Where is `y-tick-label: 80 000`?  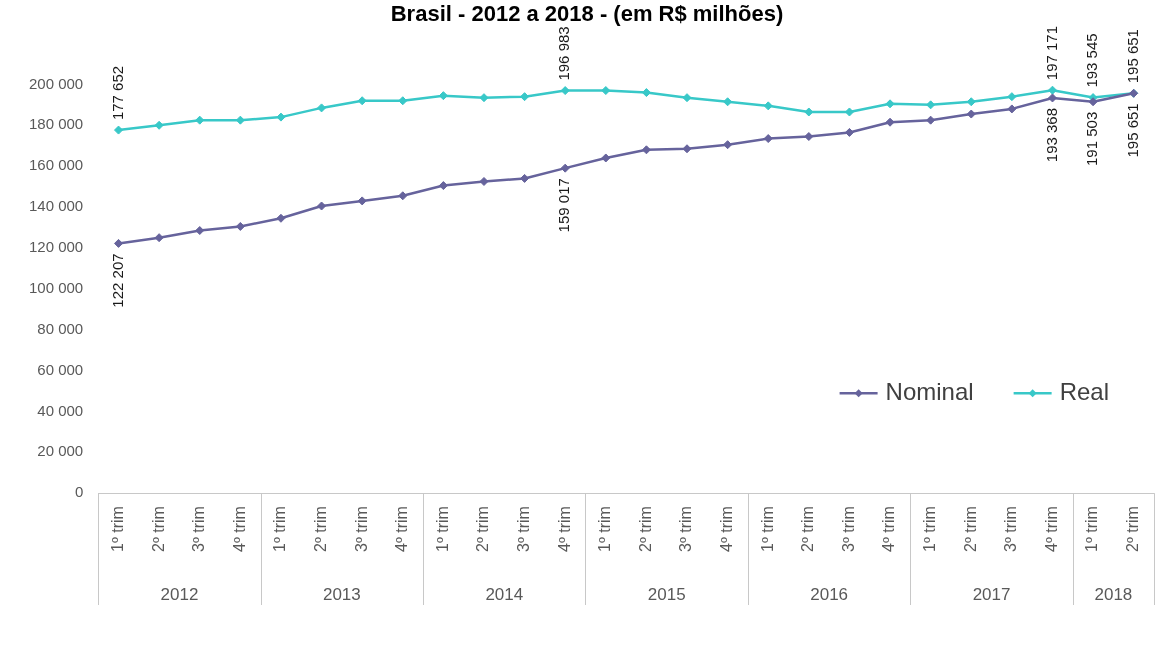 y-tick-label: 80 000 is located at coordinates (60, 328).